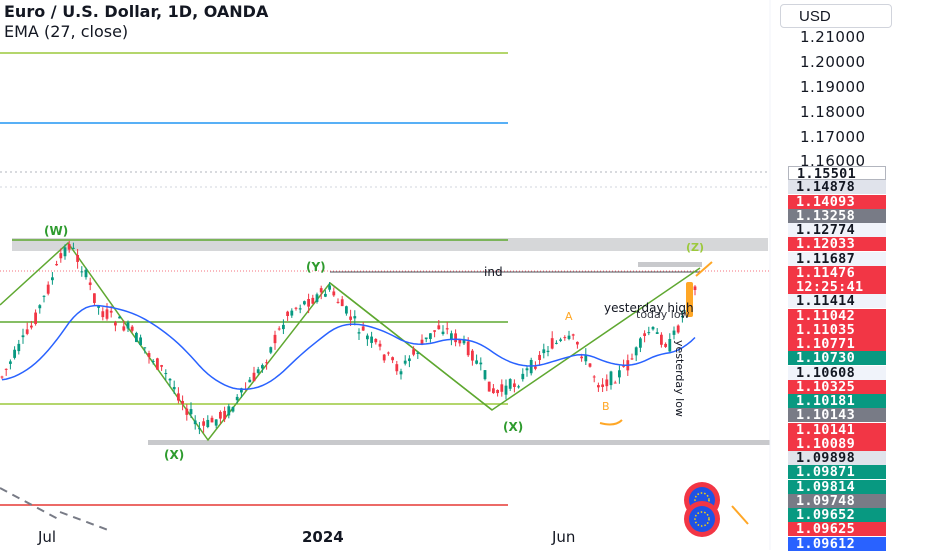  I want to click on price-tag: 1.10089, so click(837, 443).